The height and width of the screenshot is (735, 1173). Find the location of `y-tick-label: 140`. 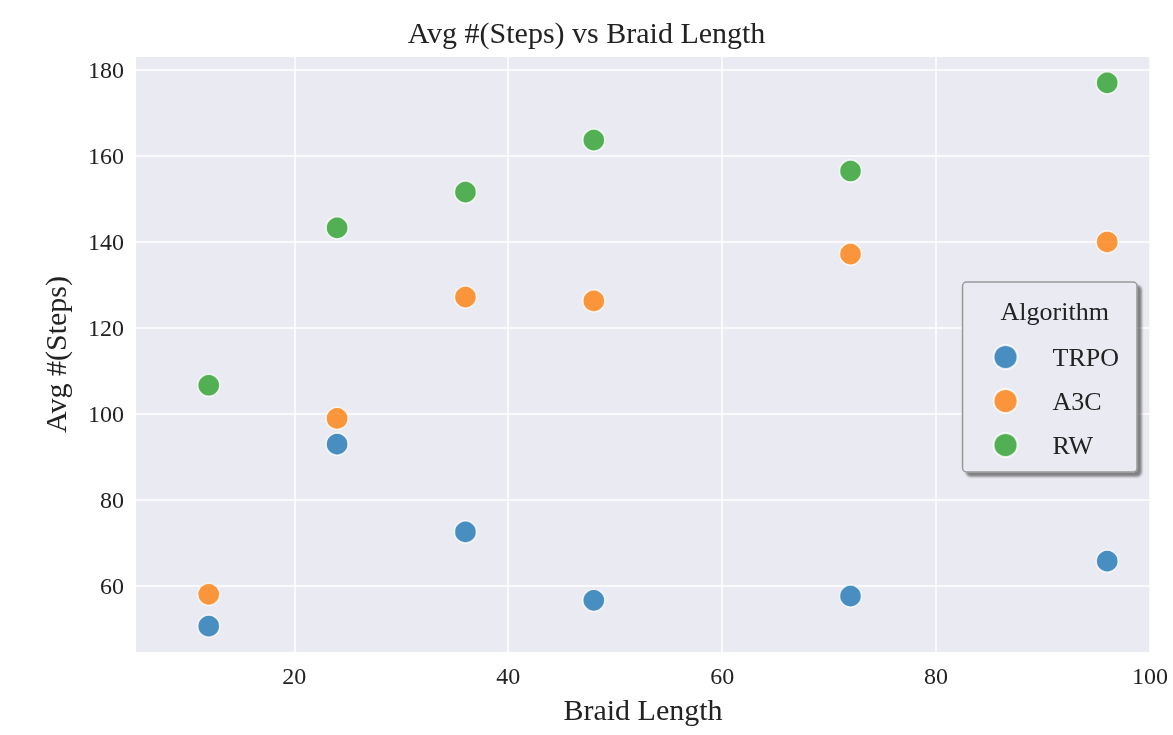

y-tick-label: 140 is located at coordinates (106, 242).